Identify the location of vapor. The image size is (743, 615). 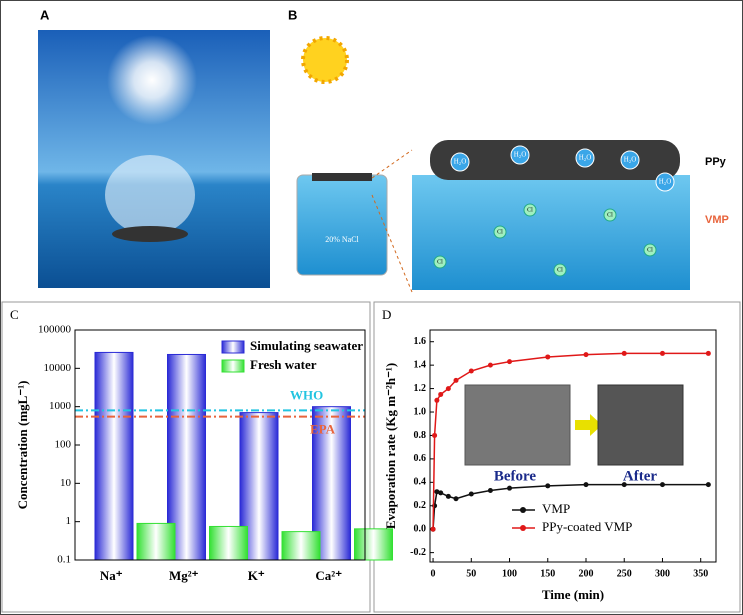
(150, 195).